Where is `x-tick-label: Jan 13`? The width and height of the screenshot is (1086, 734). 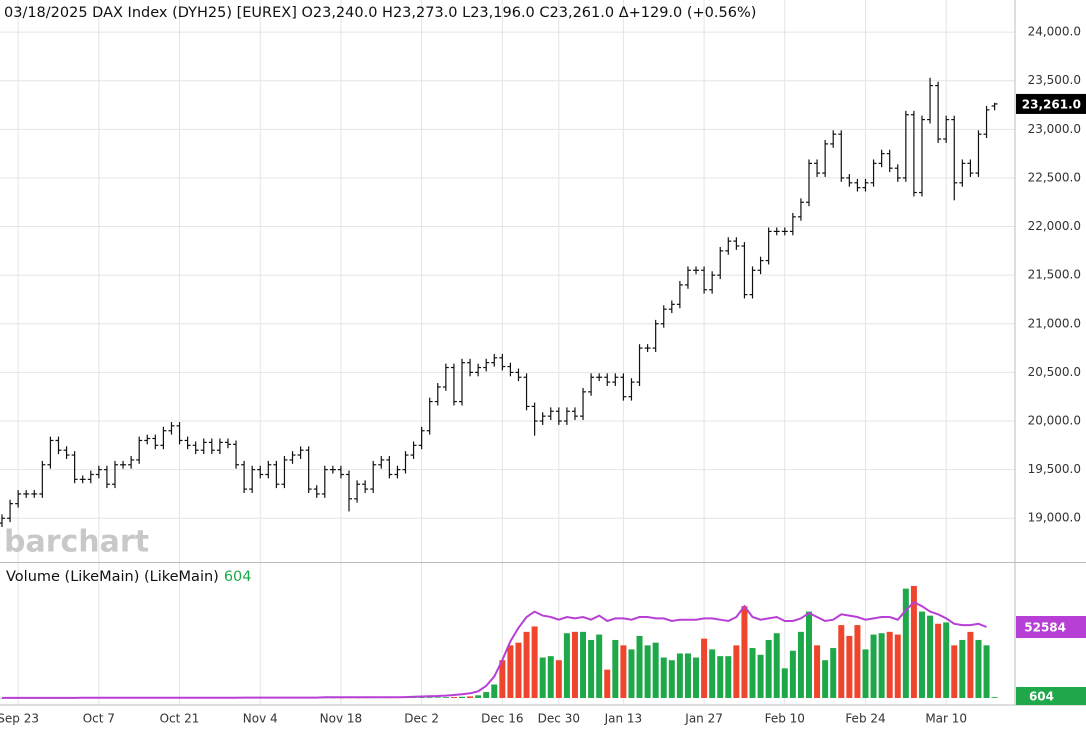 x-tick-label: Jan 13 is located at coordinates (623, 719).